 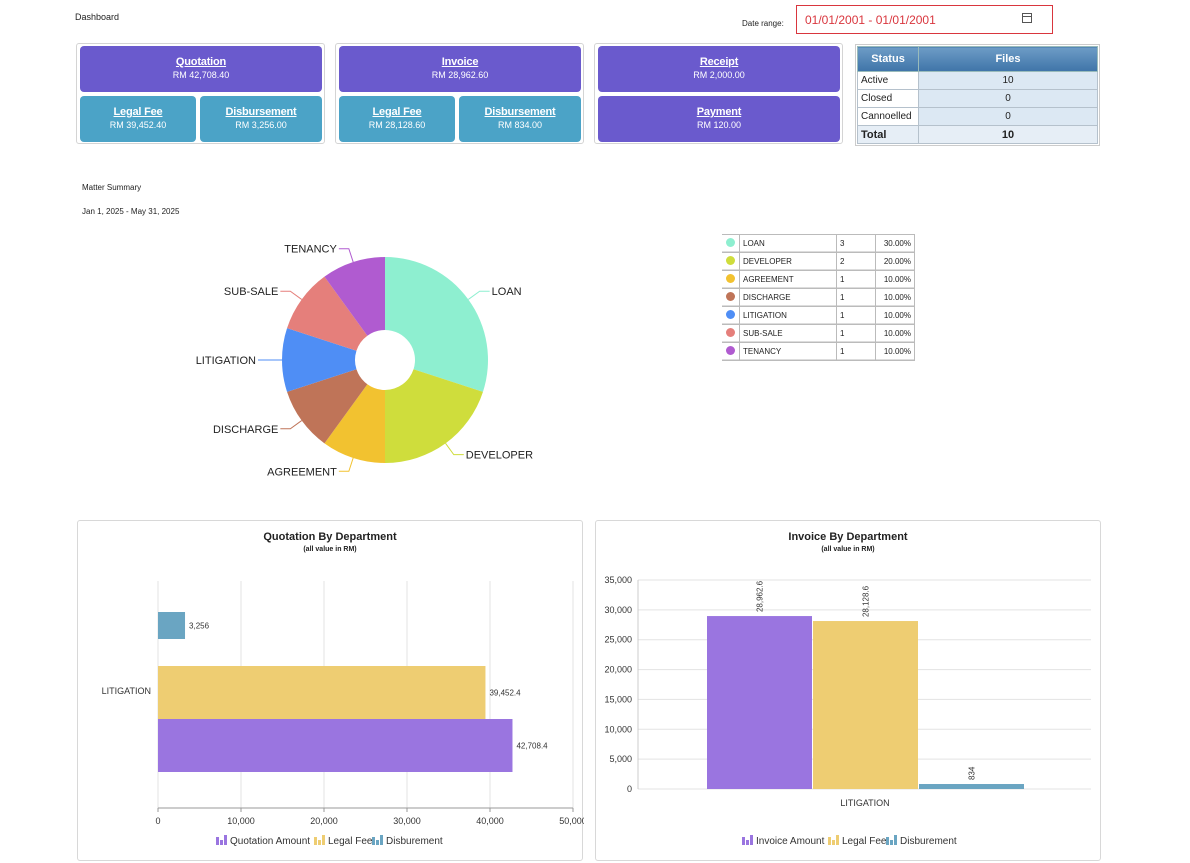 I want to click on legend-row: SUB-SALE 1 10.00%, so click(x=818, y=333).